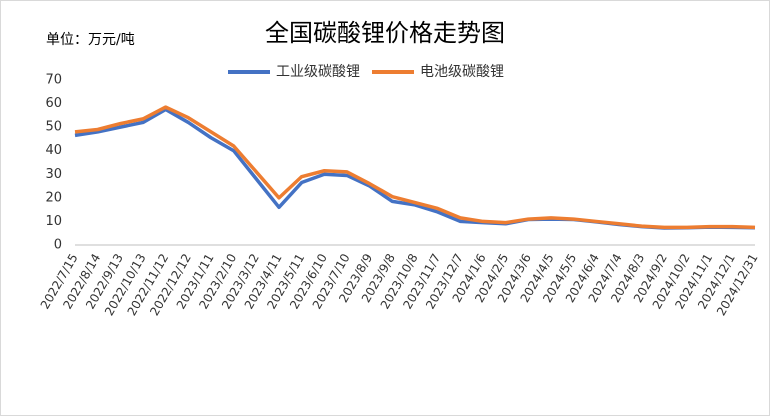 This screenshot has width=770, height=416. What do you see at coordinates (53, 103) in the screenshot?
I see `y-tick-label: 60` at bounding box center [53, 103].